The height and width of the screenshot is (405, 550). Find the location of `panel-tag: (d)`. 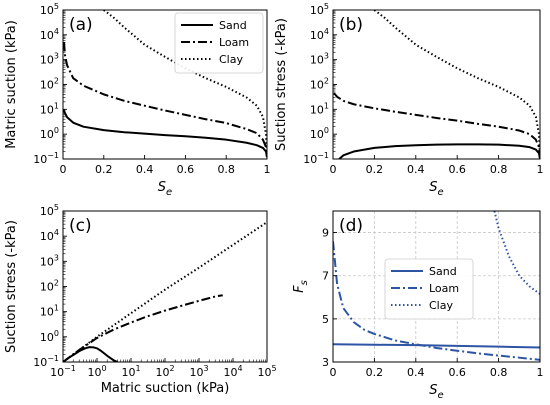

panel-tag: (d) is located at coordinates (351, 226).